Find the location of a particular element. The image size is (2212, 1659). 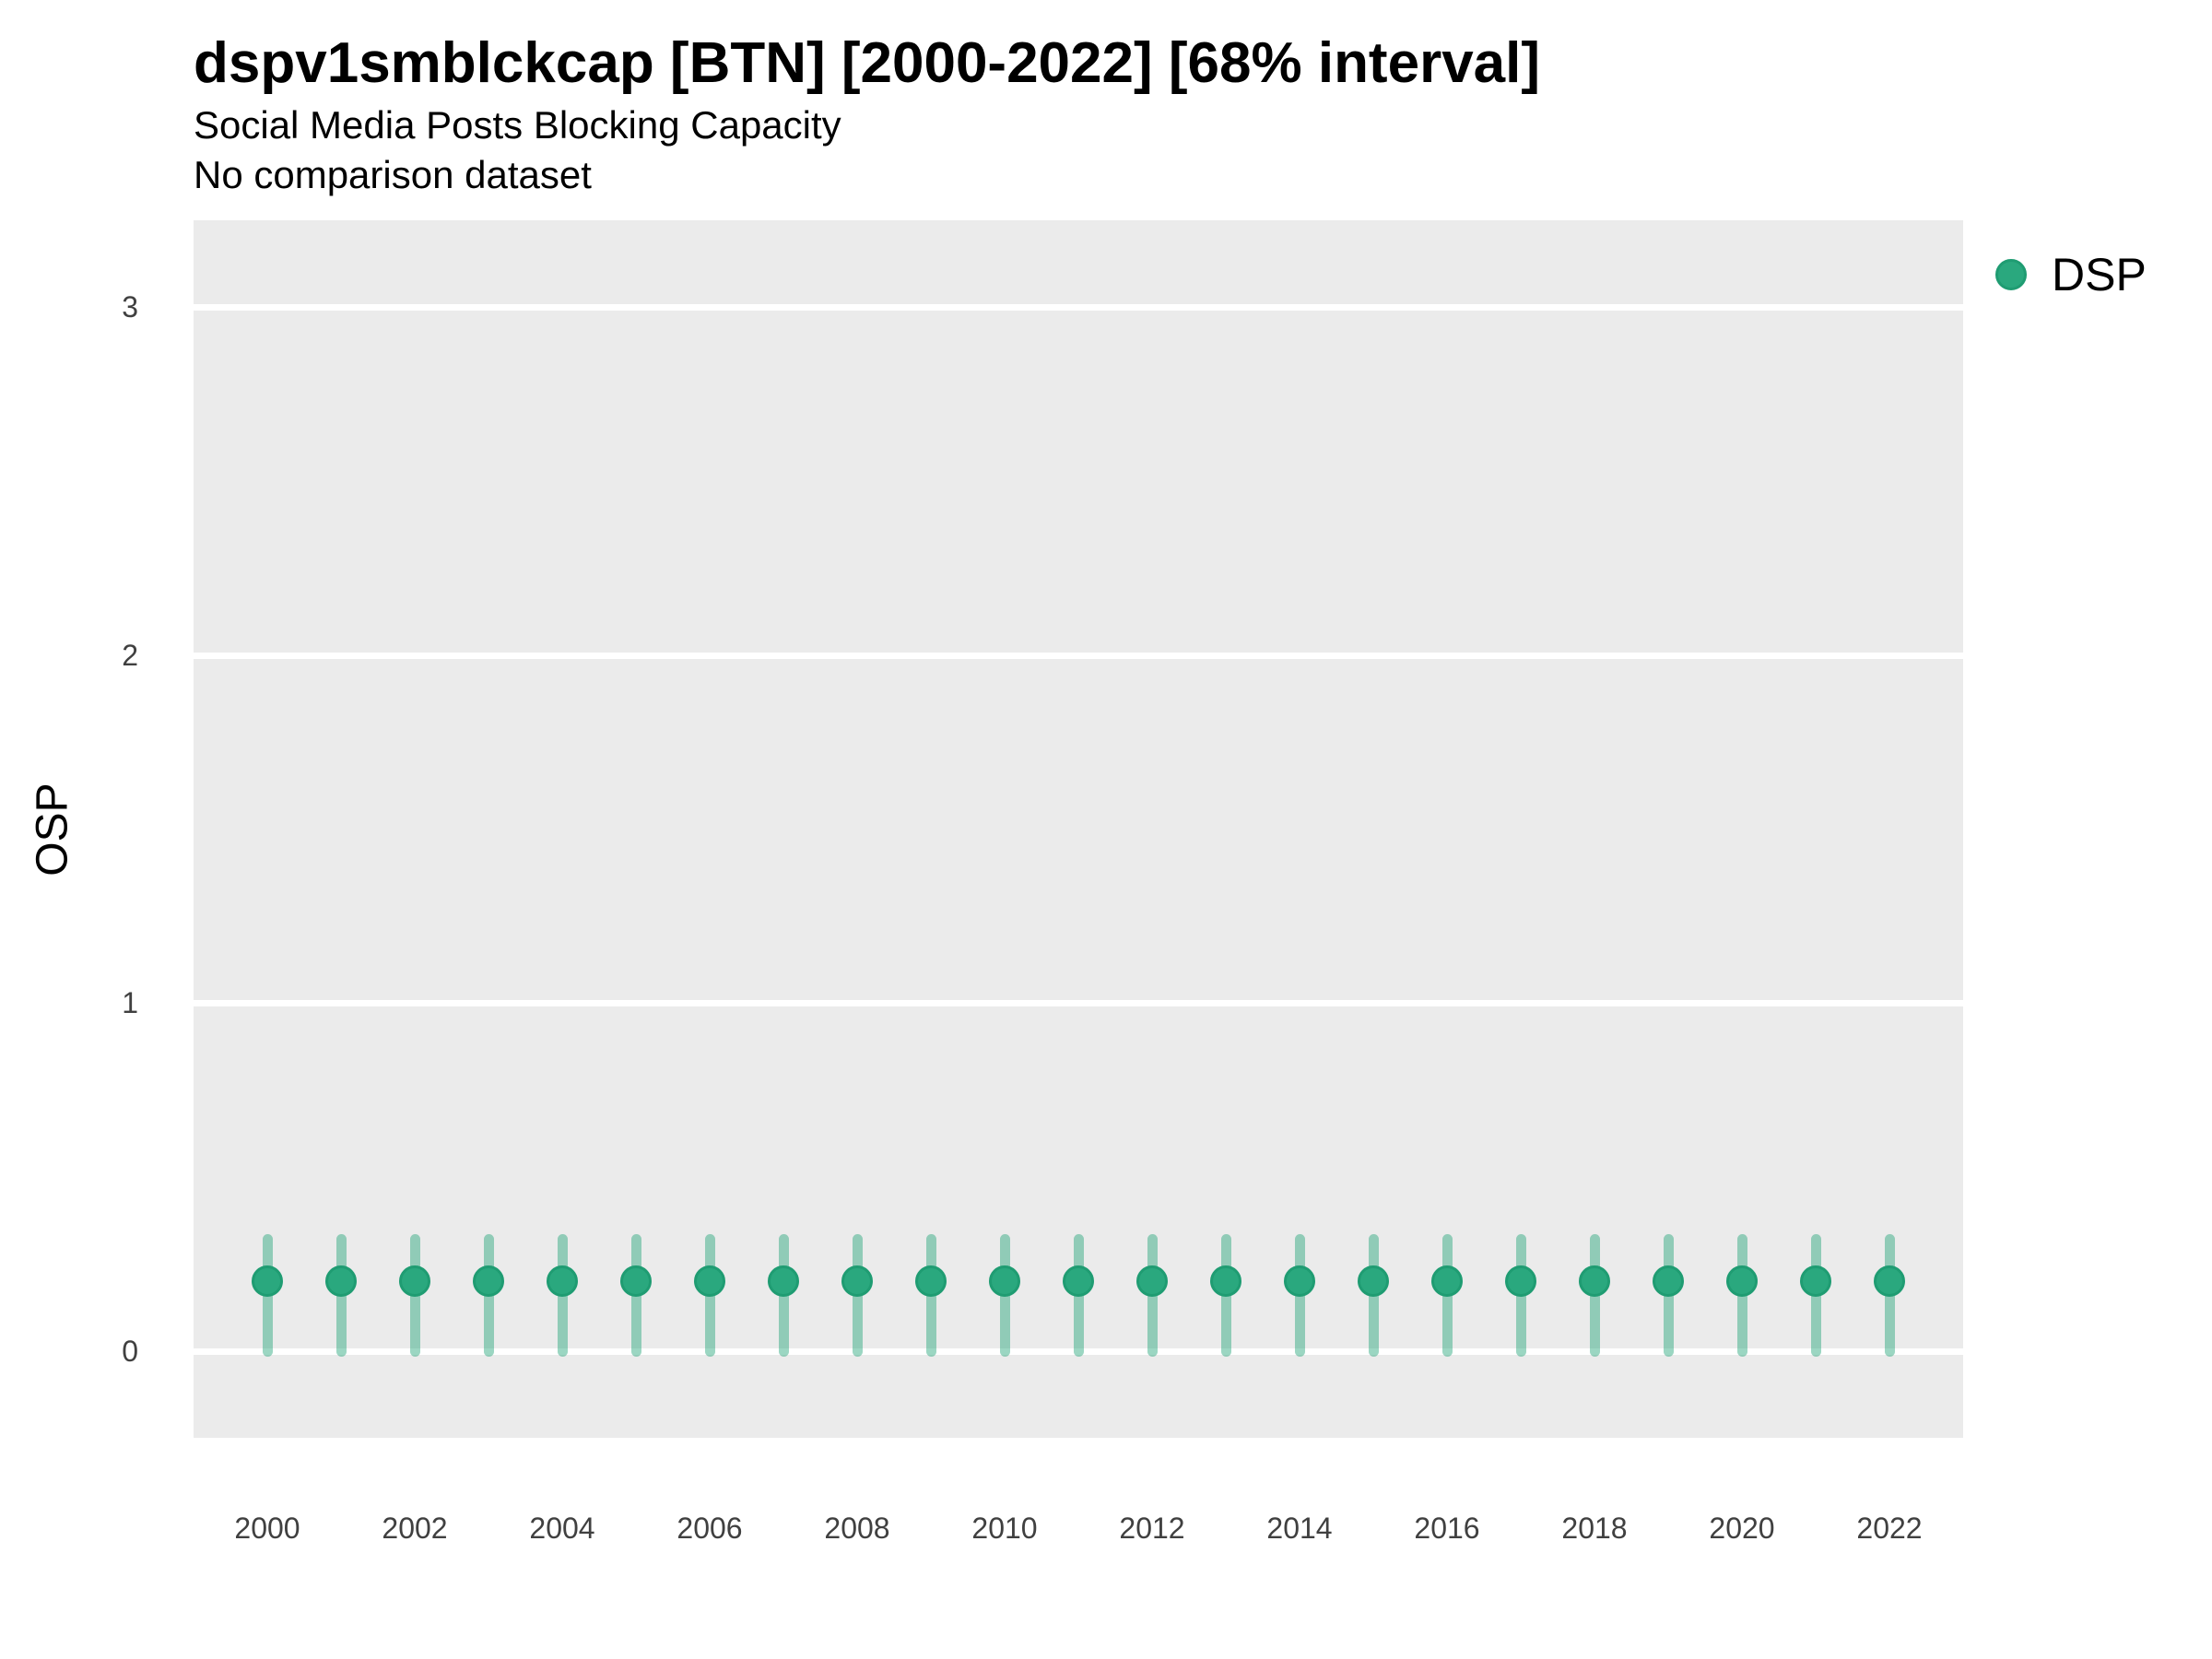

x-tick-label: 2022 is located at coordinates (1889, 1528).